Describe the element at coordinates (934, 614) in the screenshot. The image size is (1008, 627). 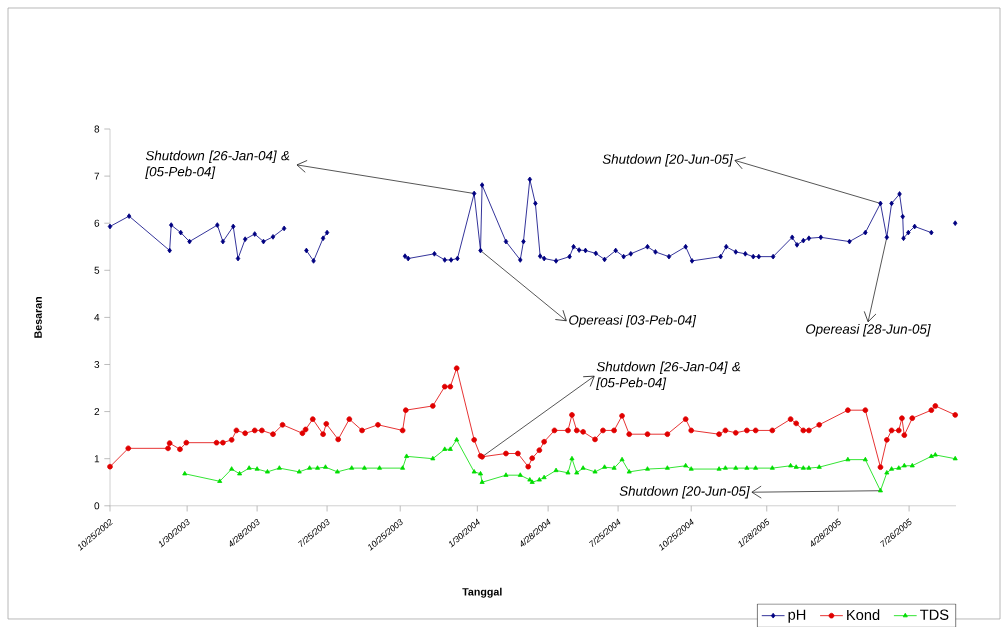
I see `legend-label: TDS` at that location.